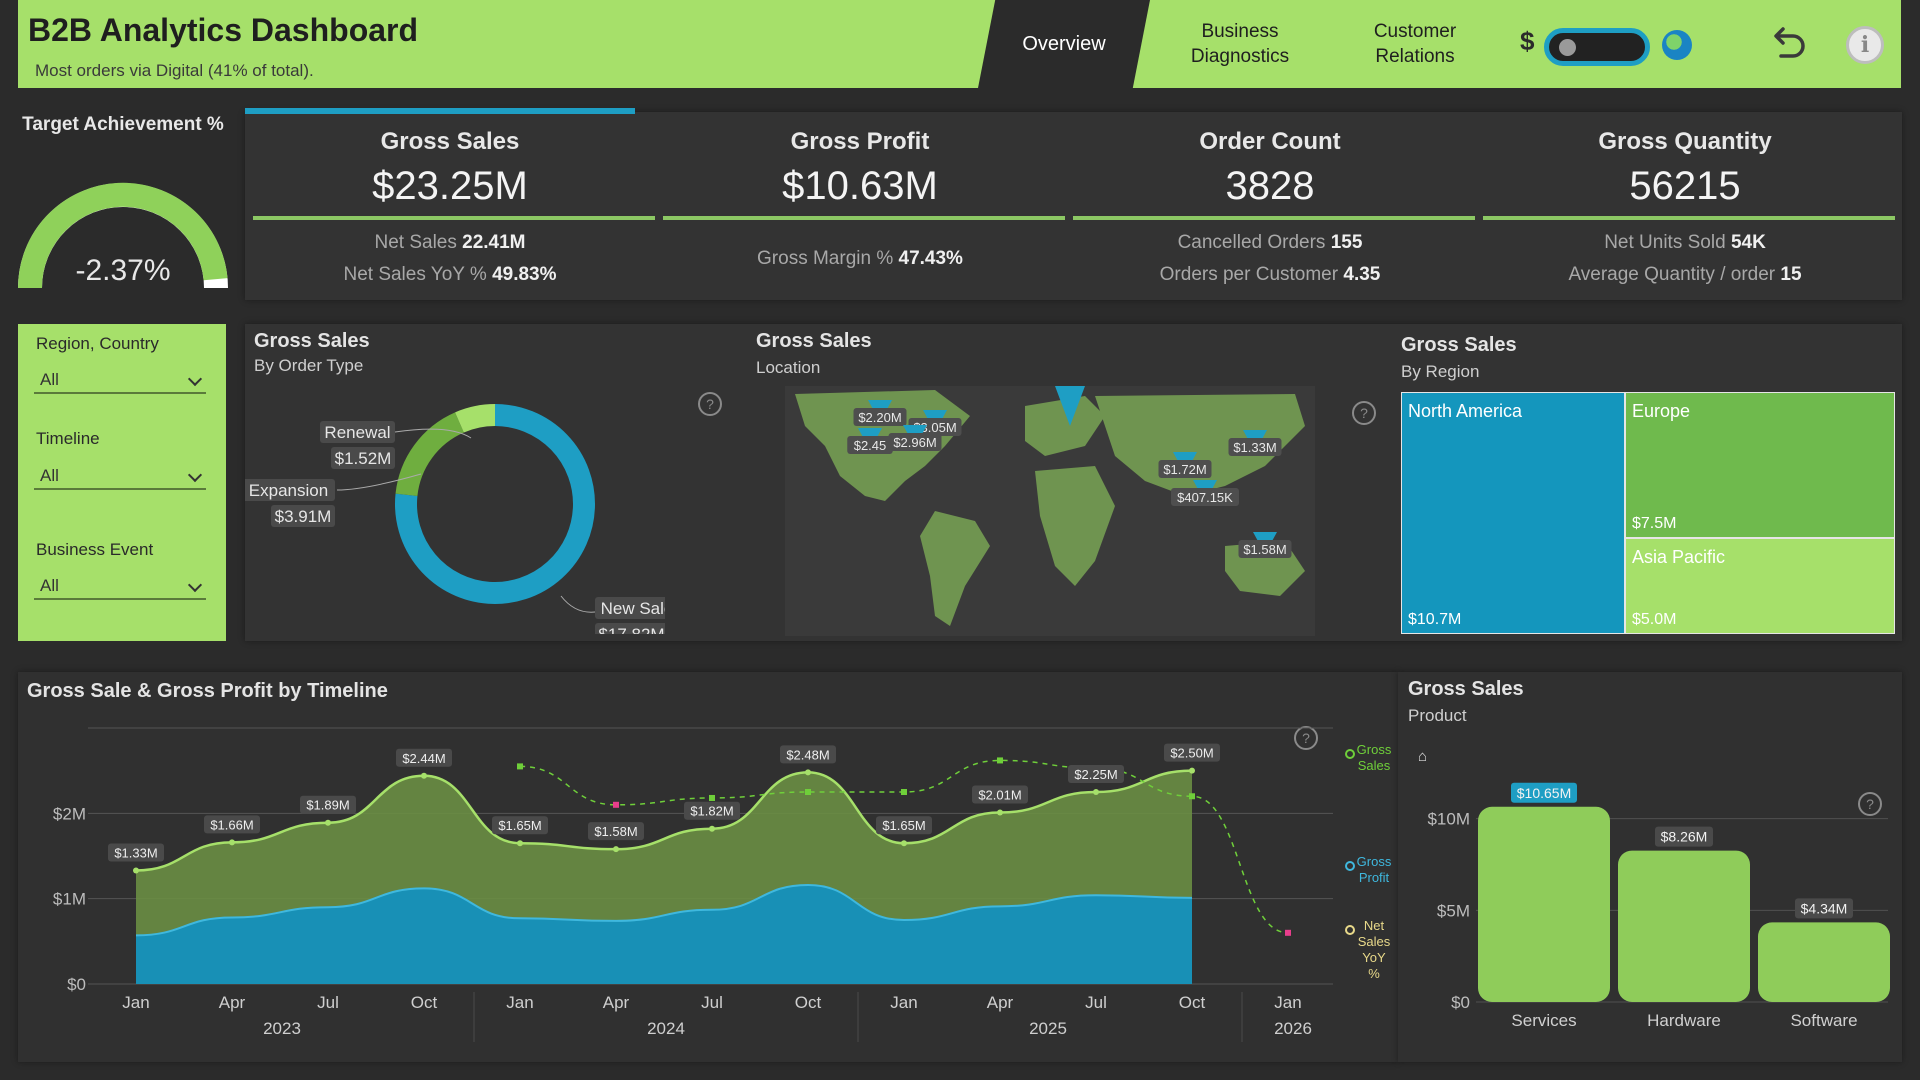 The height and width of the screenshot is (1080, 1920). Describe the element at coordinates (1597, 47) in the screenshot. I see `currency-toggle` at that location.